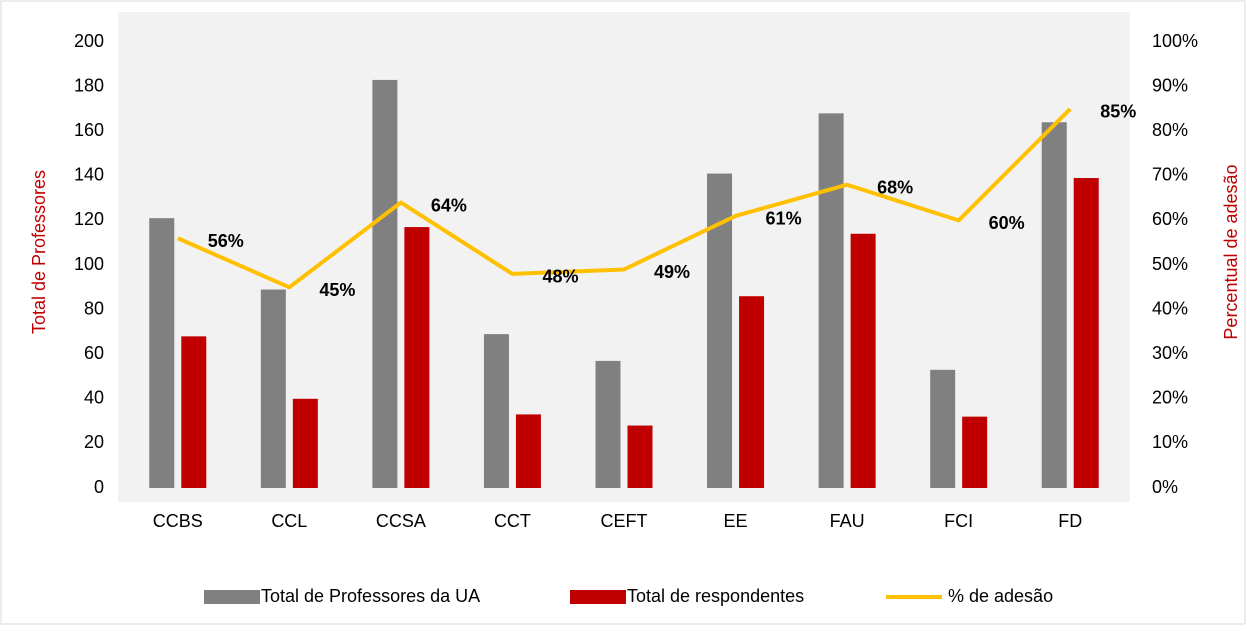 Image resolution: width=1247 pixels, height=631 pixels. What do you see at coordinates (847, 521) in the screenshot?
I see `x-tick-label: FAU` at bounding box center [847, 521].